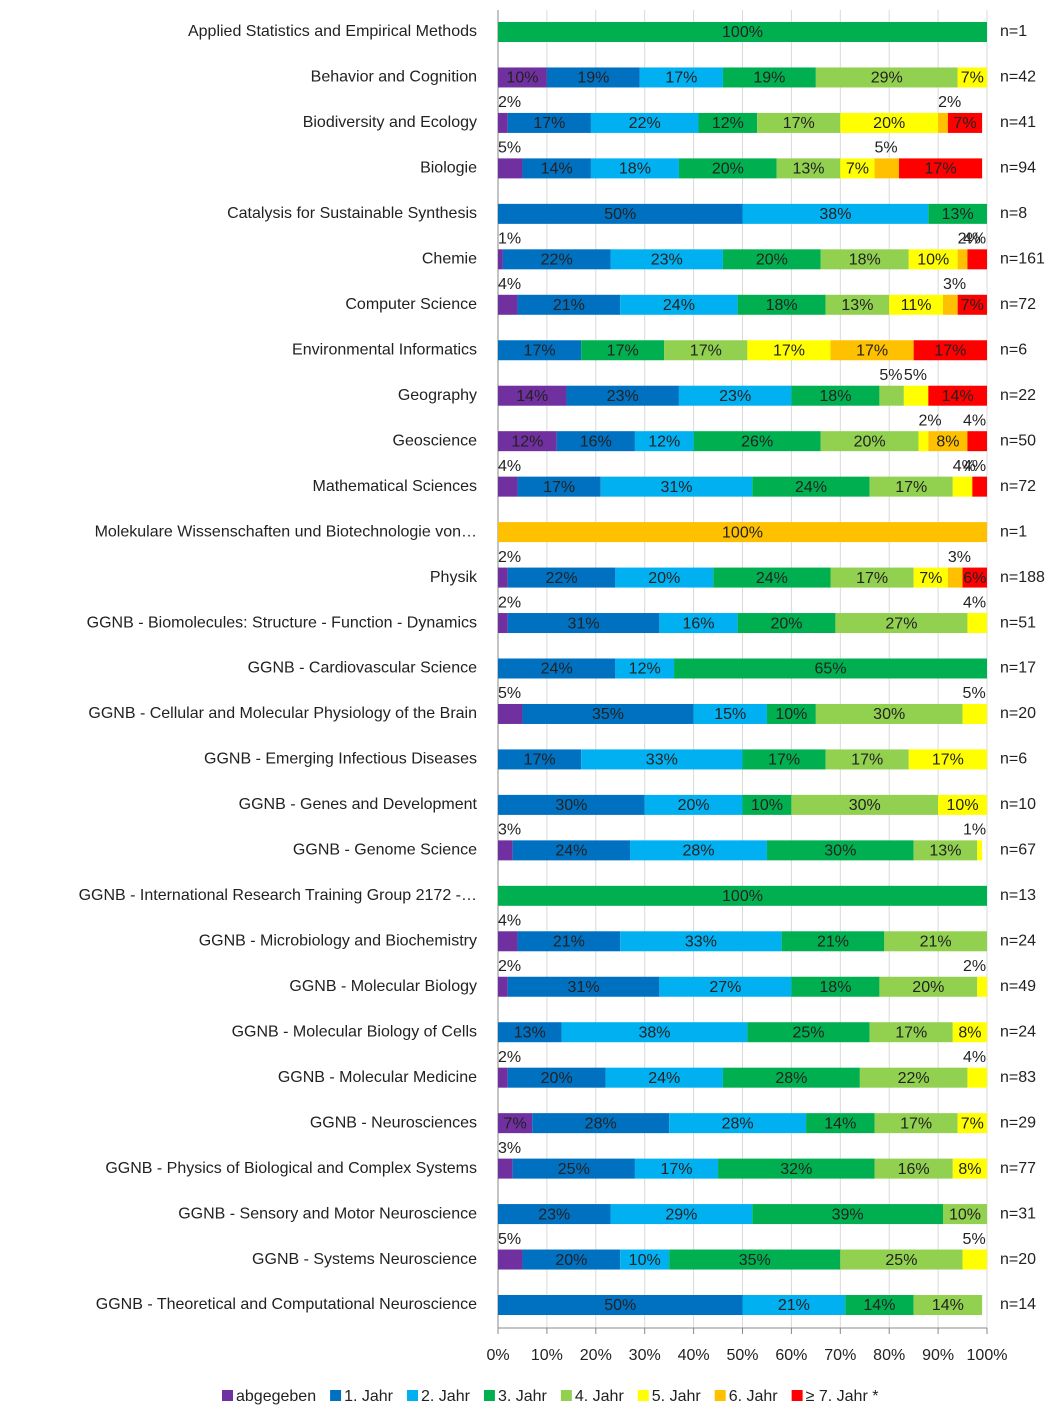  What do you see at coordinates (757, 441) in the screenshot?
I see `value-label: 26%` at bounding box center [757, 441].